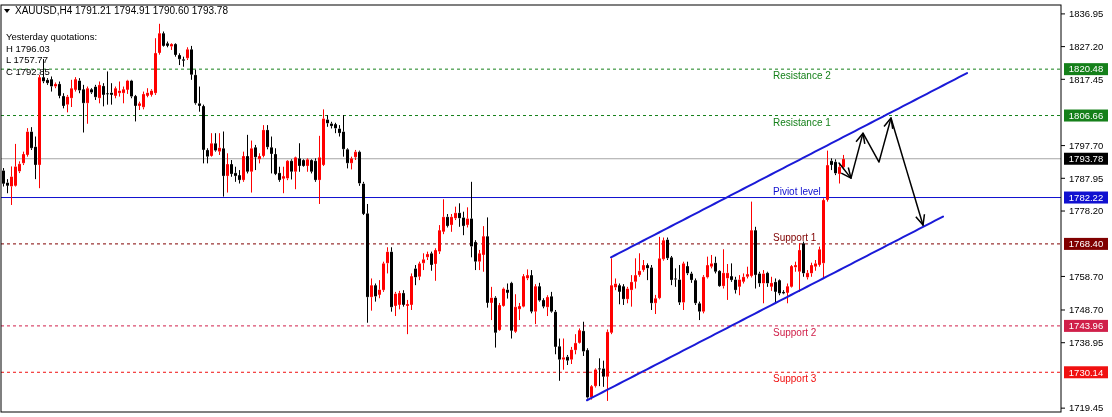 Image resolution: width=1112 pixels, height=417 pixels. What do you see at coordinates (802, 76) in the screenshot?
I see `ref-line-label: Resistance 2` at bounding box center [802, 76].